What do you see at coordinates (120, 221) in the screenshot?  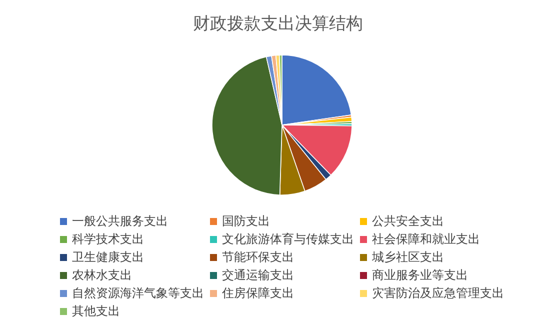 I see `legend-label: 一般公共服务支出` at bounding box center [120, 221].